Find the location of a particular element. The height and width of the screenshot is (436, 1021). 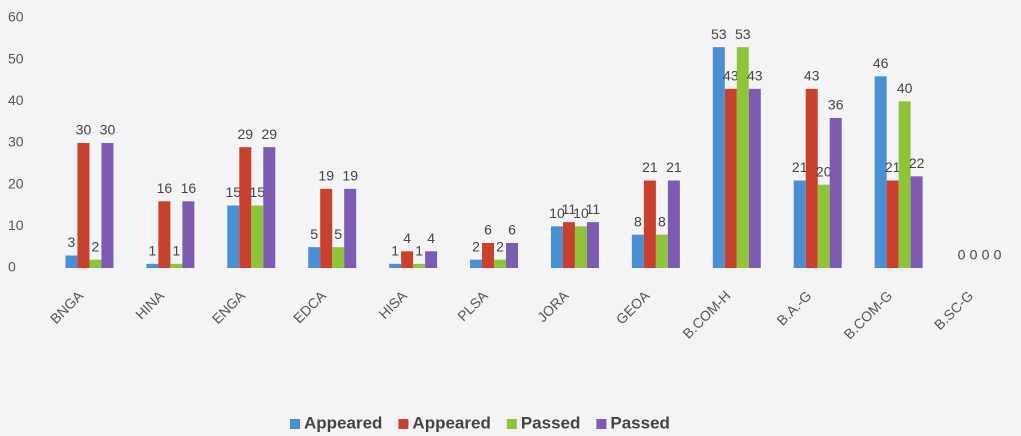

data-label: 4 is located at coordinates (407, 238).